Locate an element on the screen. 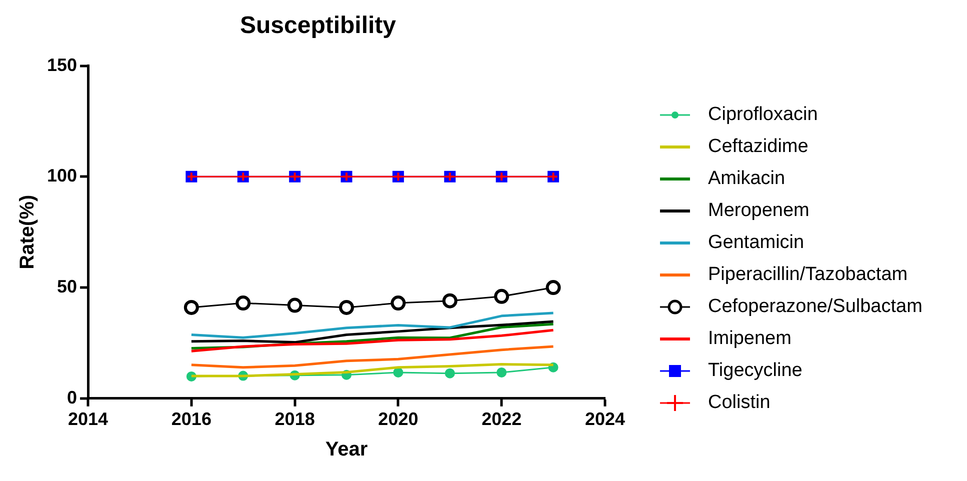 This screenshot has height=481, width=967. y-tick-label: 50 is located at coordinates (67, 286).